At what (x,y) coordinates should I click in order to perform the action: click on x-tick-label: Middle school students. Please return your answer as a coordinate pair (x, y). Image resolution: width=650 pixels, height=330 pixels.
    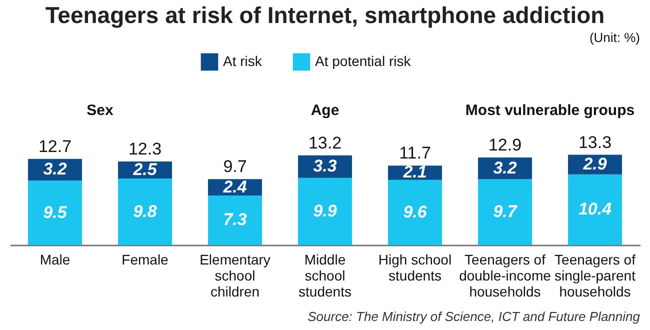
    Looking at the image, I should click on (325, 276).